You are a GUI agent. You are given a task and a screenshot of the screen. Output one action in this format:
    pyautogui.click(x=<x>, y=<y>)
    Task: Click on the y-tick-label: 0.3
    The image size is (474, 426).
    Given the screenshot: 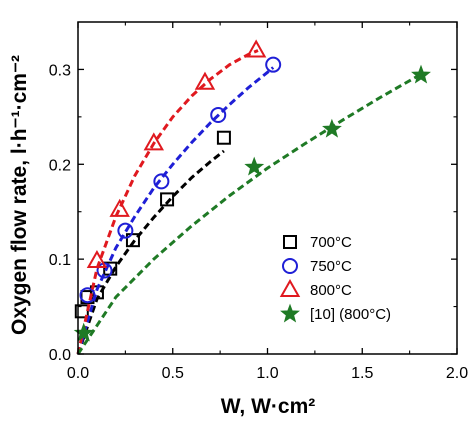 What is the action you would take?
    pyautogui.click(x=60, y=70)
    